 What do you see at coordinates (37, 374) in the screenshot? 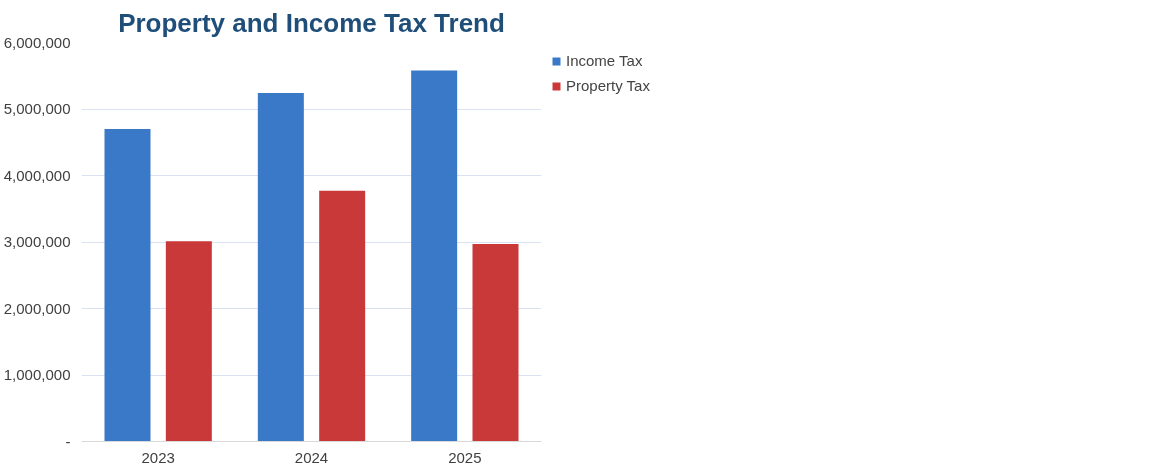
I see `y-tick-label: 1,000,000` at bounding box center [37, 374].